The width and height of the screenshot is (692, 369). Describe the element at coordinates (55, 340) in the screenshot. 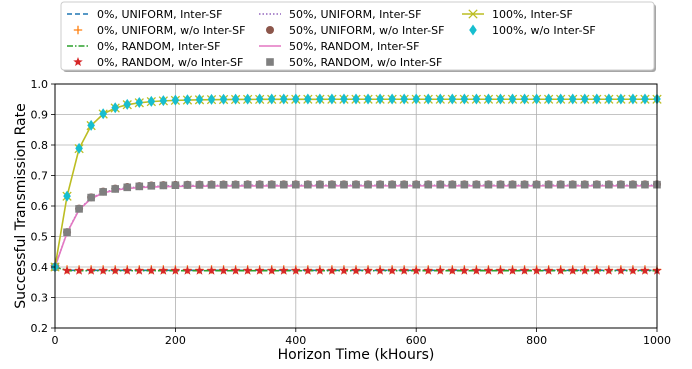

I see `x-tick-label: 0` at that location.